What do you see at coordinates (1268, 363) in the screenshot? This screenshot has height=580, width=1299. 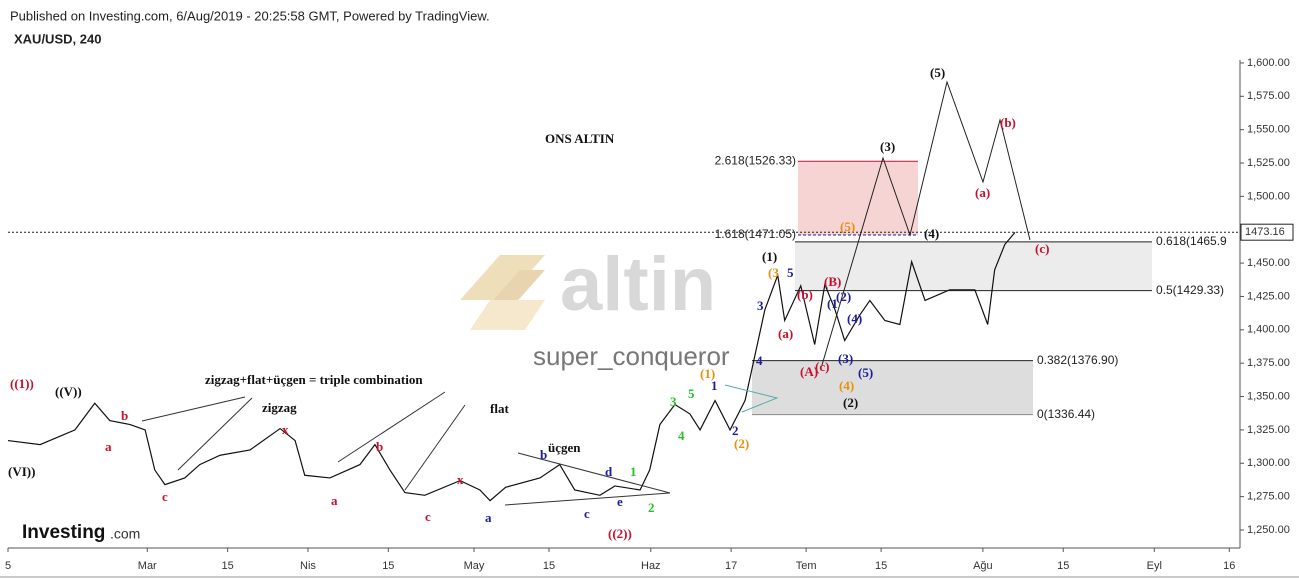 I see `y-tick-label: 1,375.00` at bounding box center [1268, 363].